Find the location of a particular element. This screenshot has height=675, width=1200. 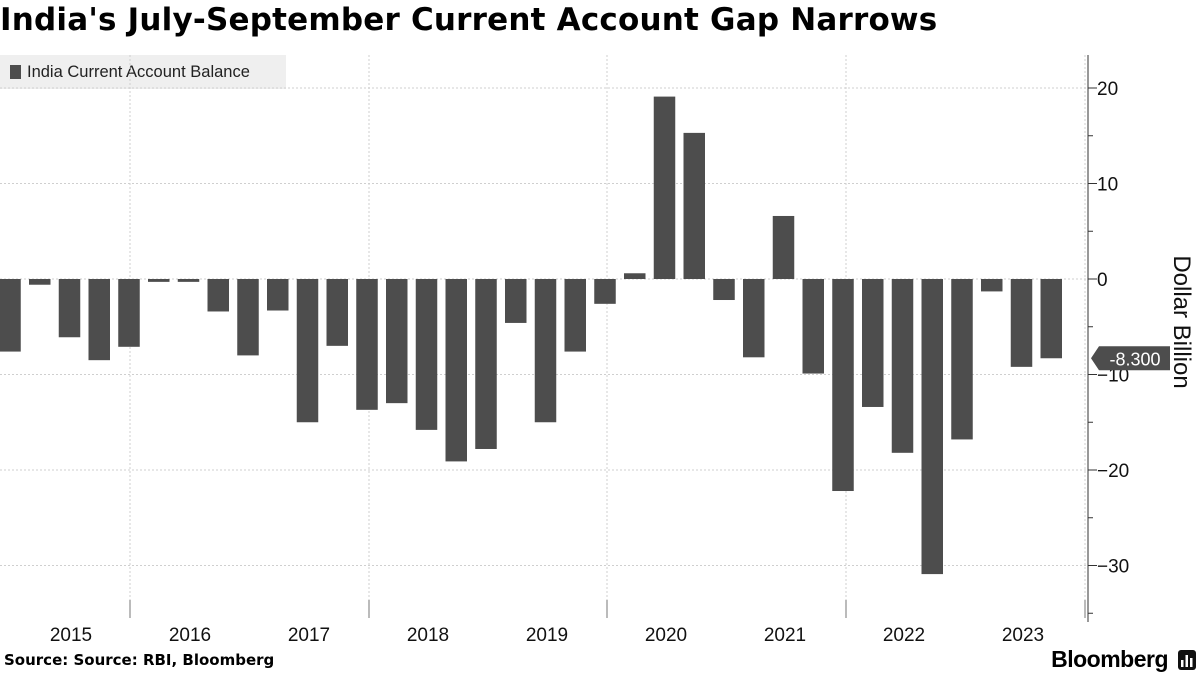

y-tick-label: 10 is located at coordinates (1107, 185).